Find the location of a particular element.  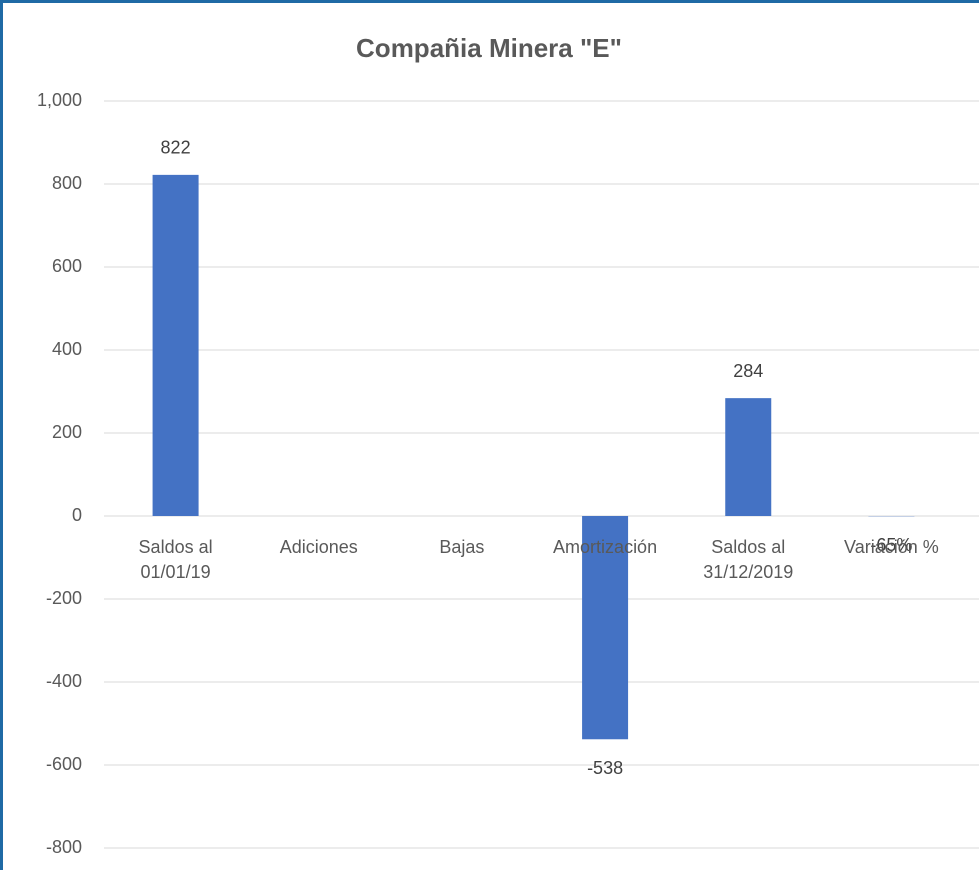

y-tick-label: -600 is located at coordinates (64, 764).